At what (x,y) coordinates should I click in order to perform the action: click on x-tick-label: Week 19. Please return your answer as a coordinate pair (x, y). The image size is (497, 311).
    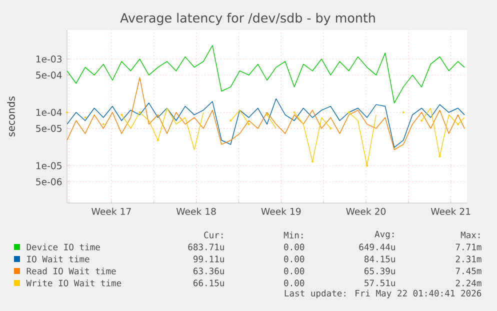
    Looking at the image, I should click on (281, 211).